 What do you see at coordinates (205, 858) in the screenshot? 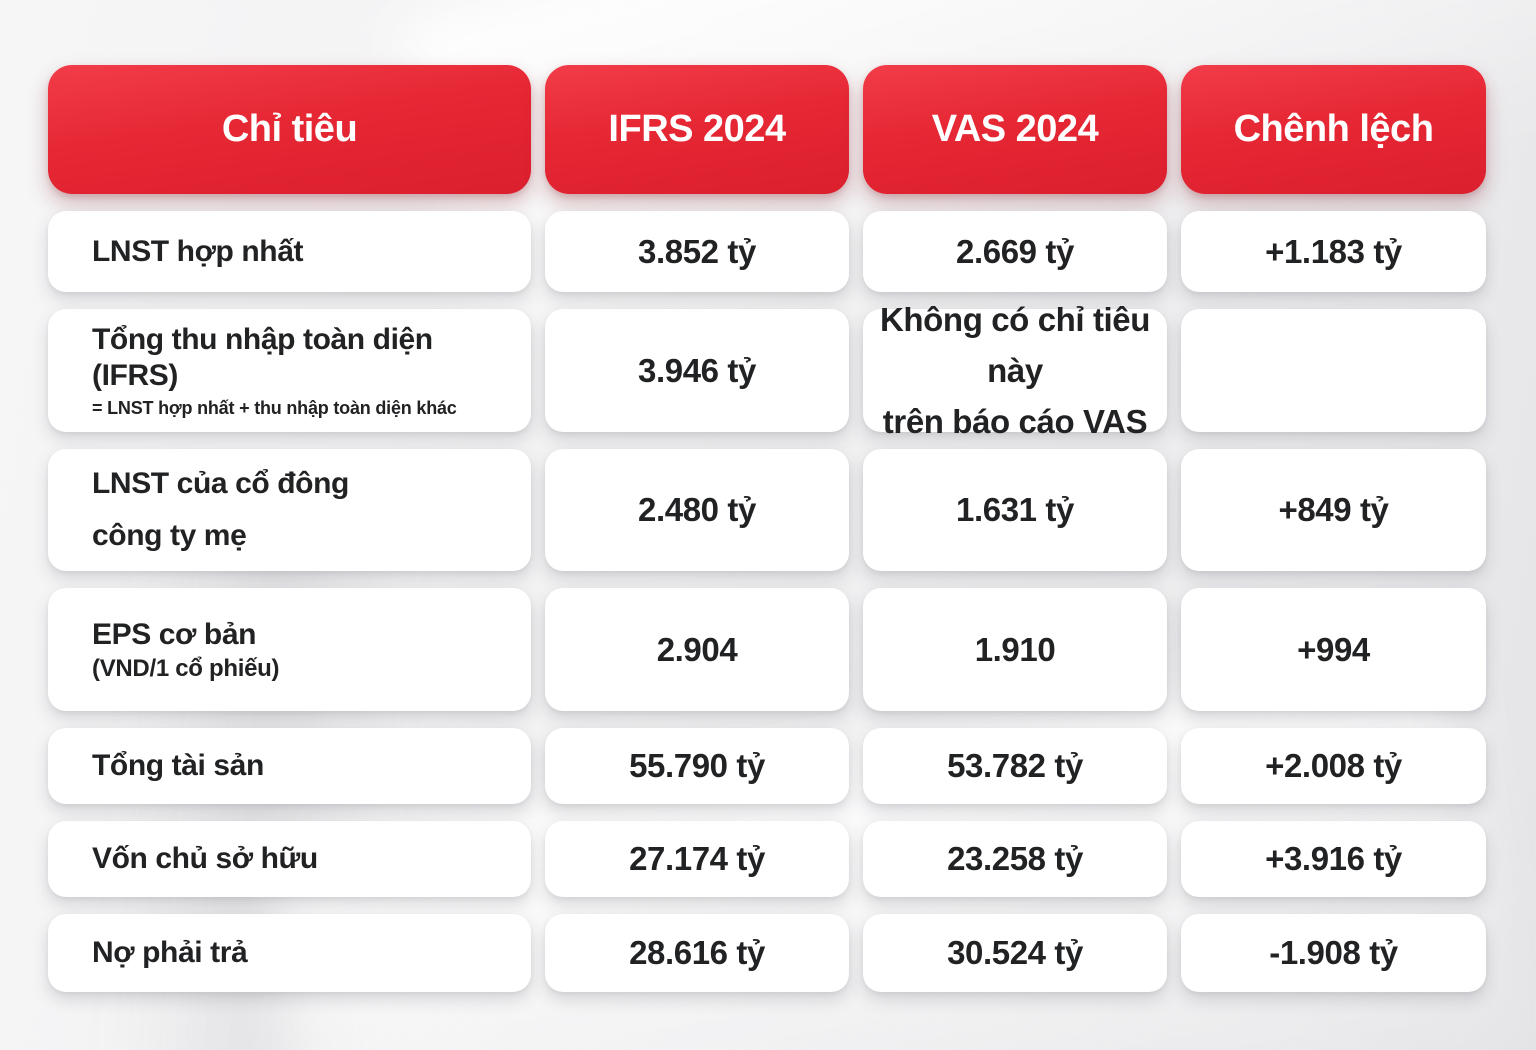
I see `row-label-text: Vốn chủ sở hữu` at bounding box center [205, 858].